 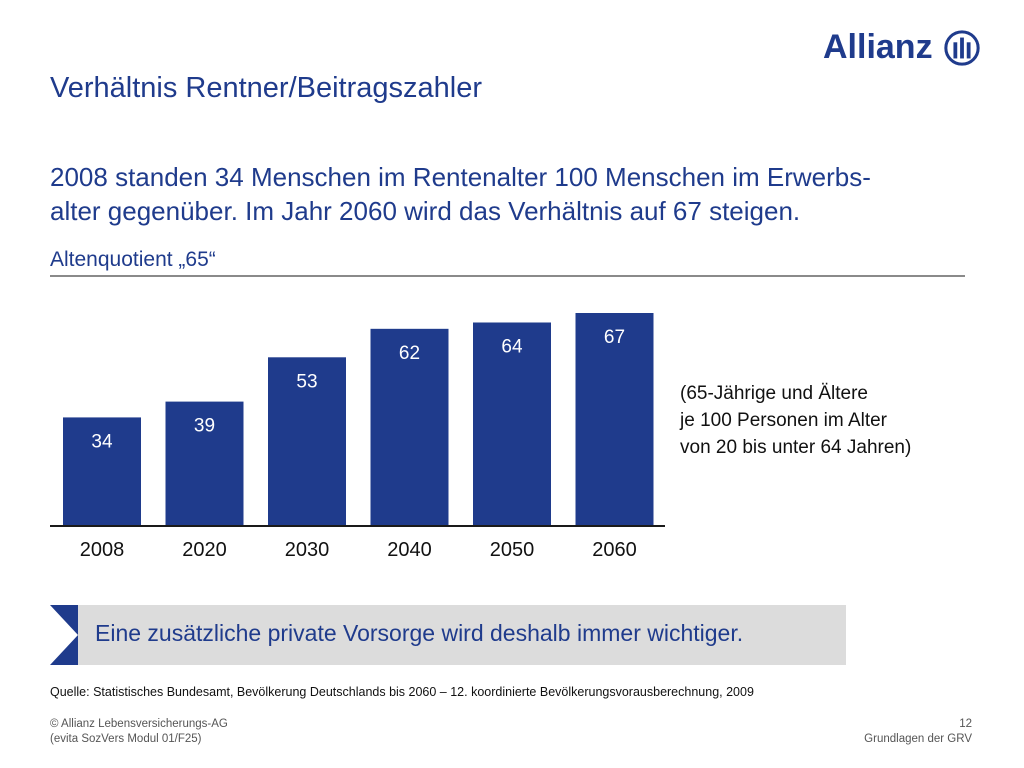 What do you see at coordinates (64, 635) in the screenshot?
I see `chevron-right-icon` at bounding box center [64, 635].